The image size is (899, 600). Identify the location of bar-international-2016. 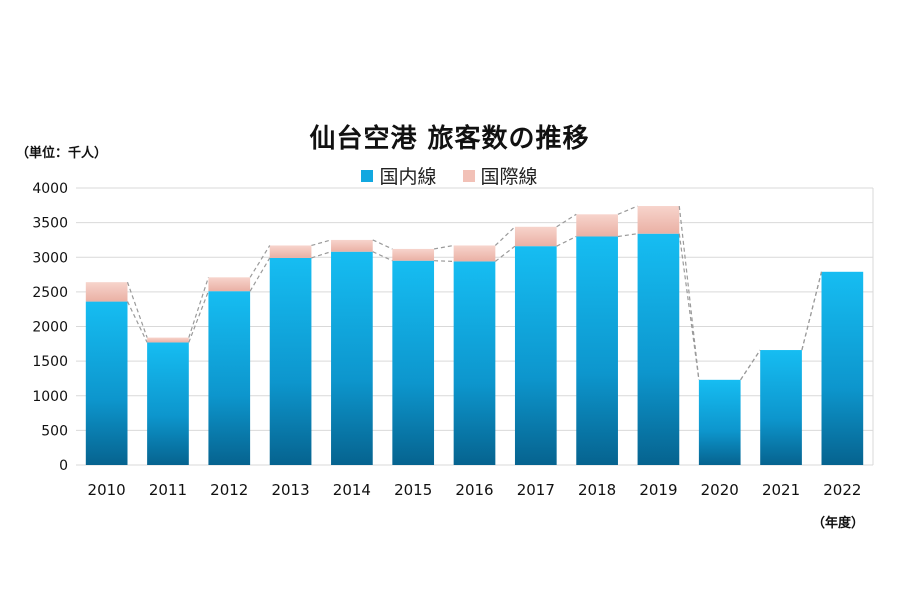
(474, 253).